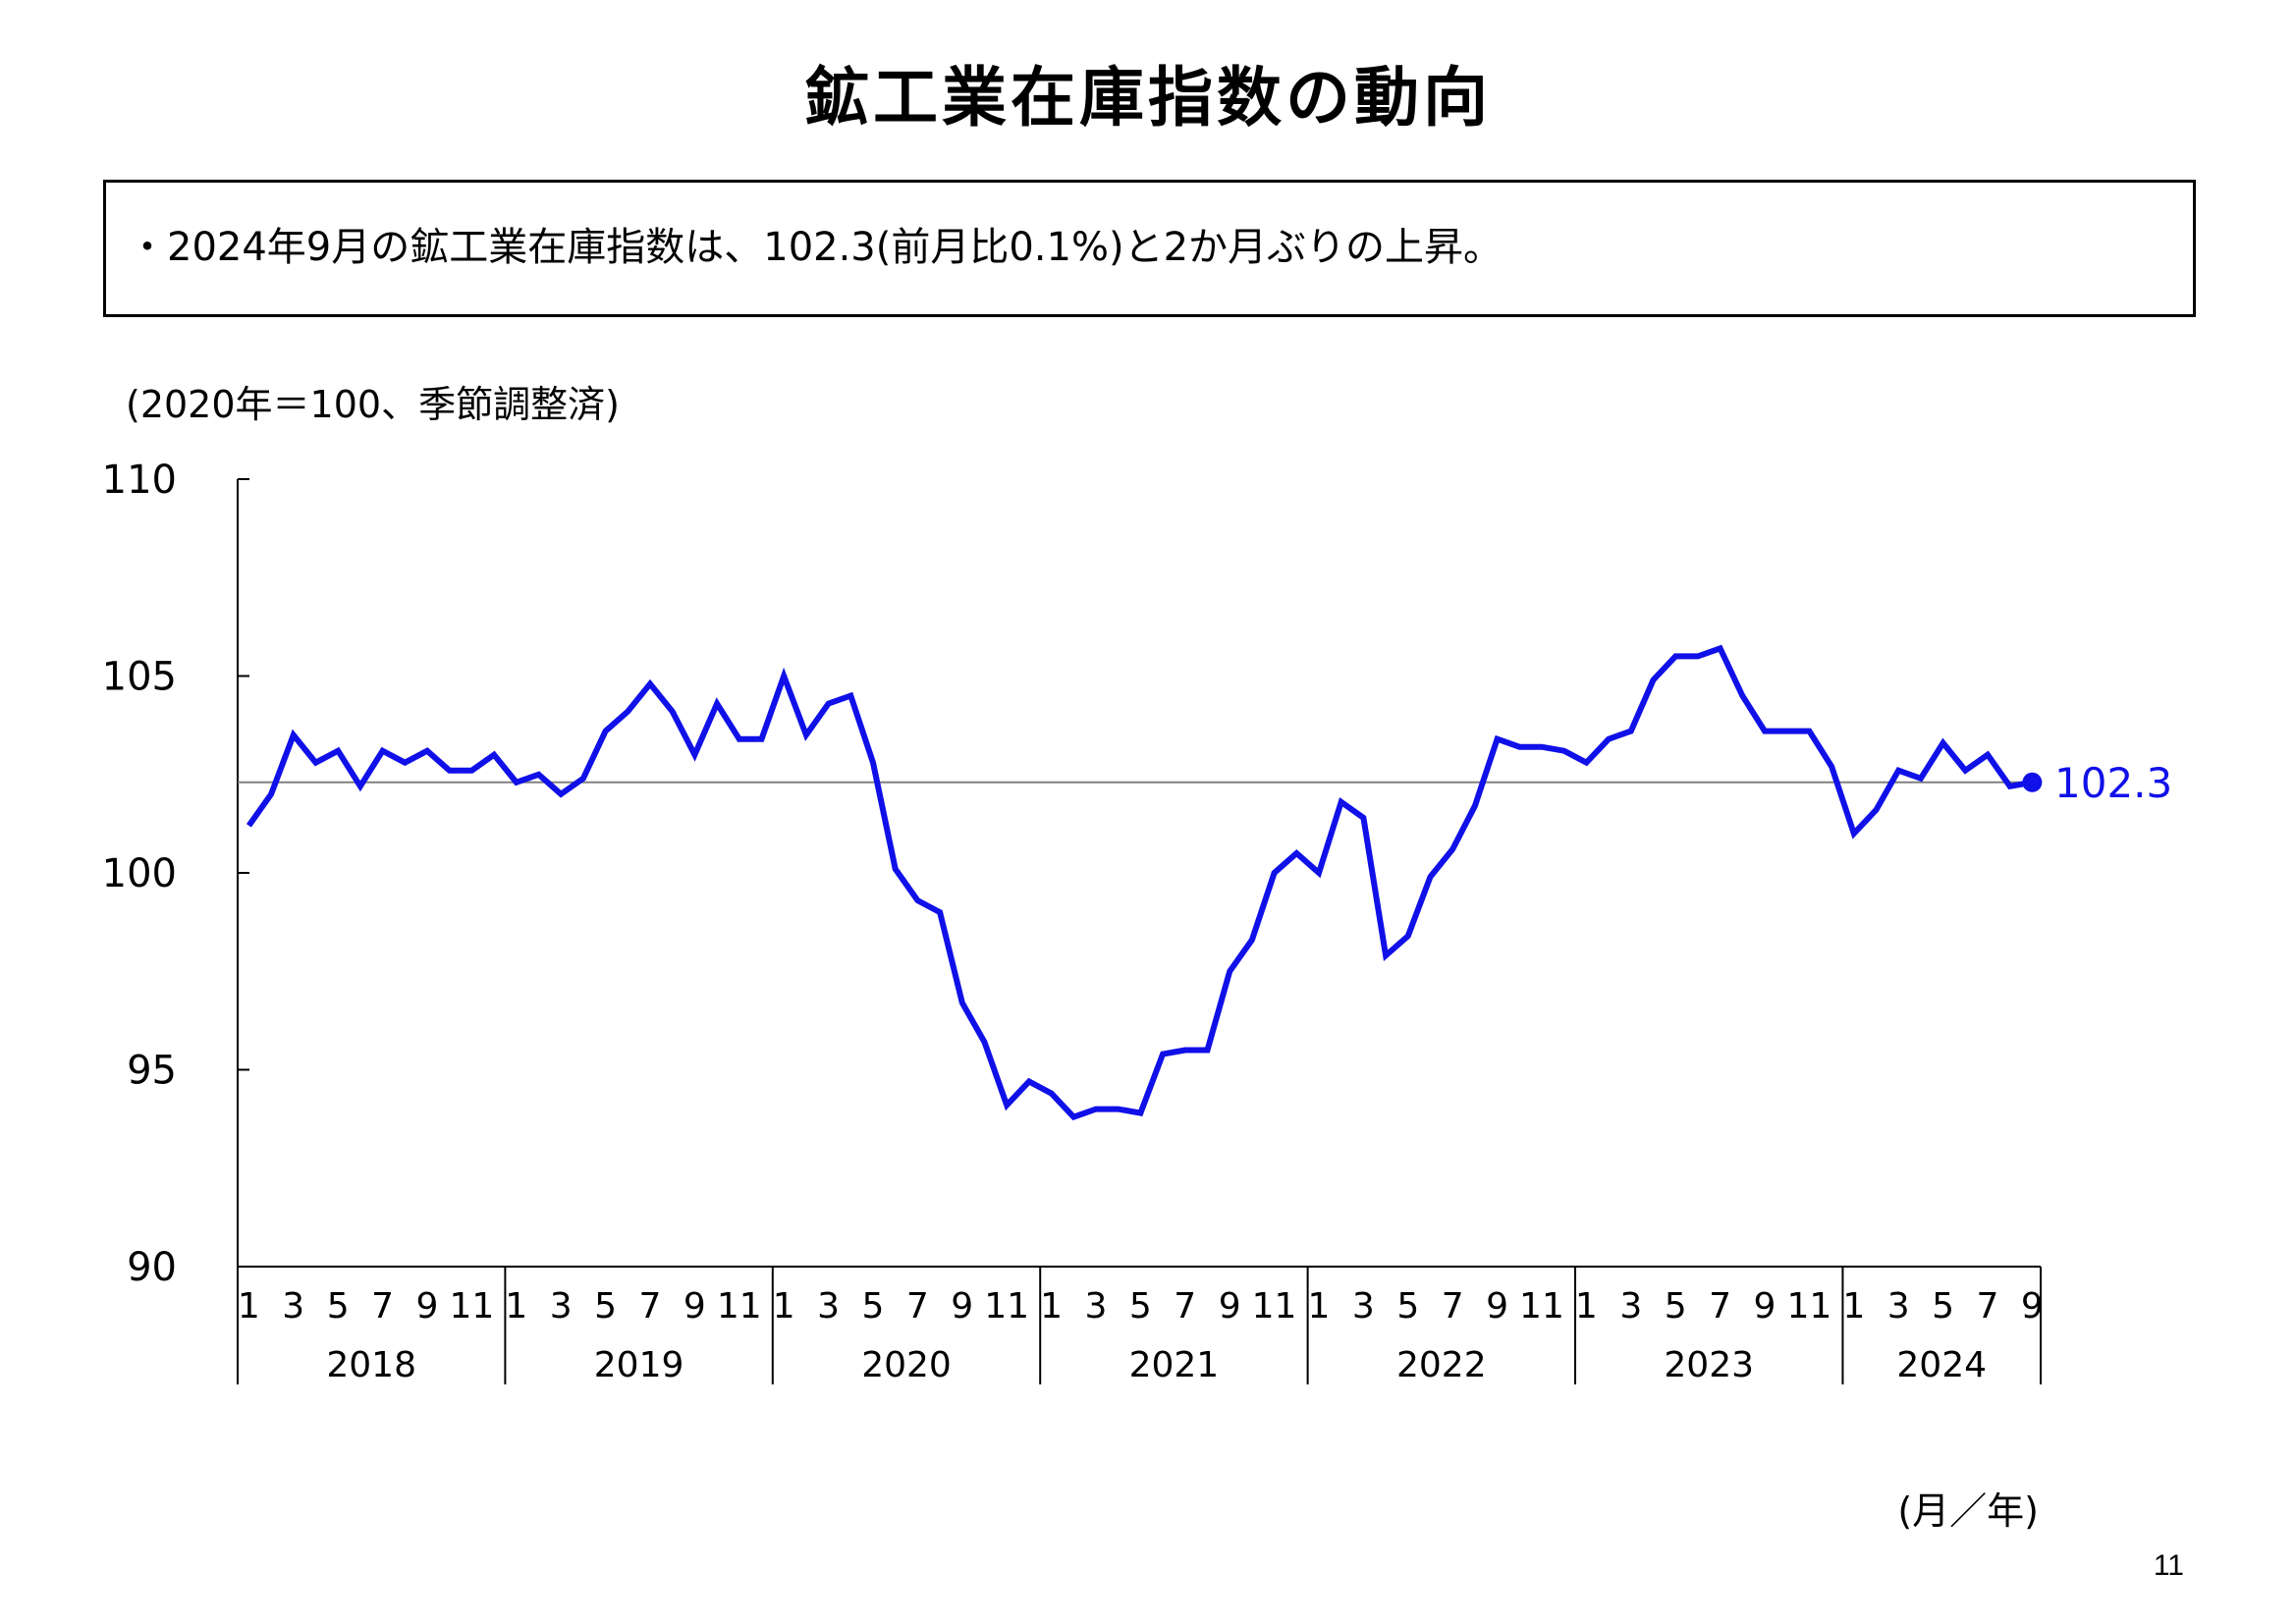 This screenshot has height=1624, width=2296. I want to click on year-label: 2020, so click(906, 1365).